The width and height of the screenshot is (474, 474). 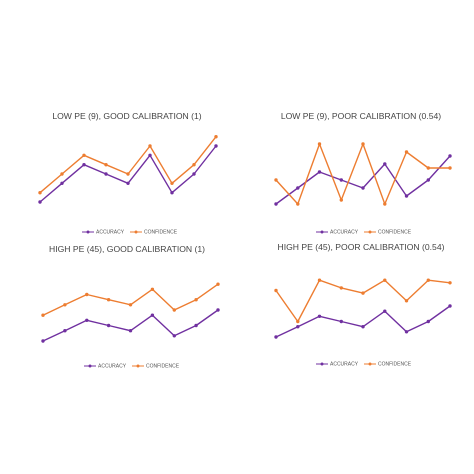 What do you see at coordinates (127, 249) in the screenshot?
I see `chart-title: HIGH PE (45), GOOD CALIBRATION (1)` at bounding box center [127, 249].